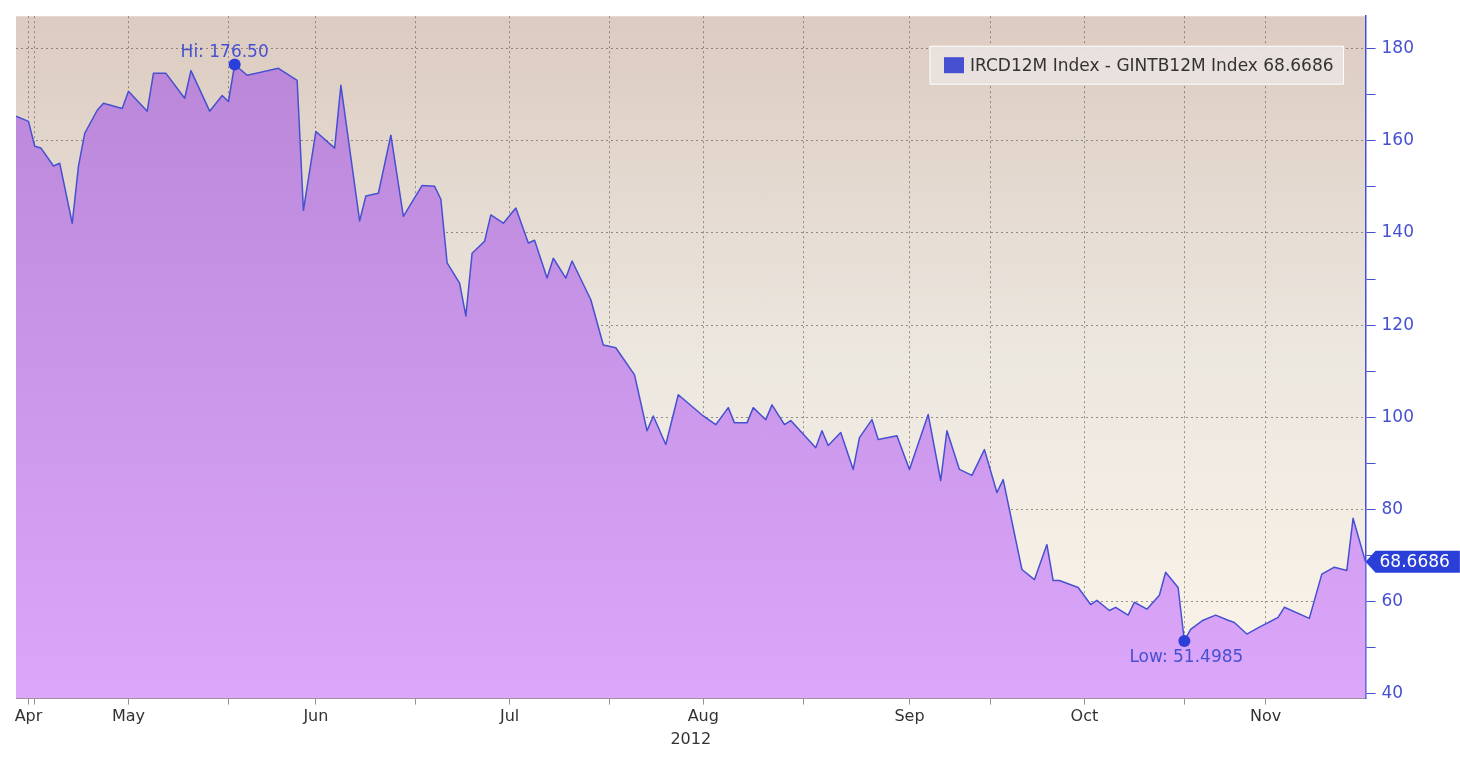 The height and width of the screenshot is (757, 1460). What do you see at coordinates (1398, 46) in the screenshot?
I see `y-tick-label: 180` at bounding box center [1398, 46].